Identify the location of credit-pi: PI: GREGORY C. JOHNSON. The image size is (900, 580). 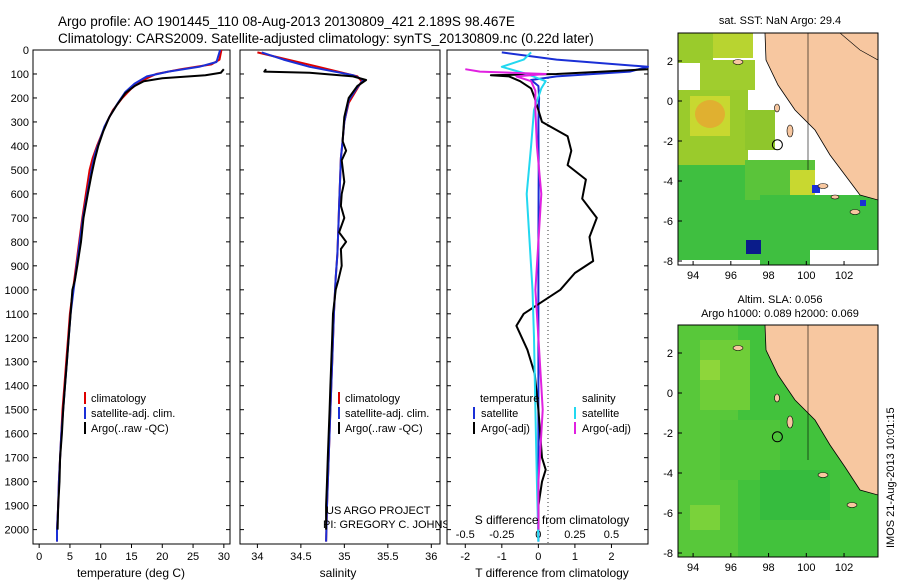
(394, 525).